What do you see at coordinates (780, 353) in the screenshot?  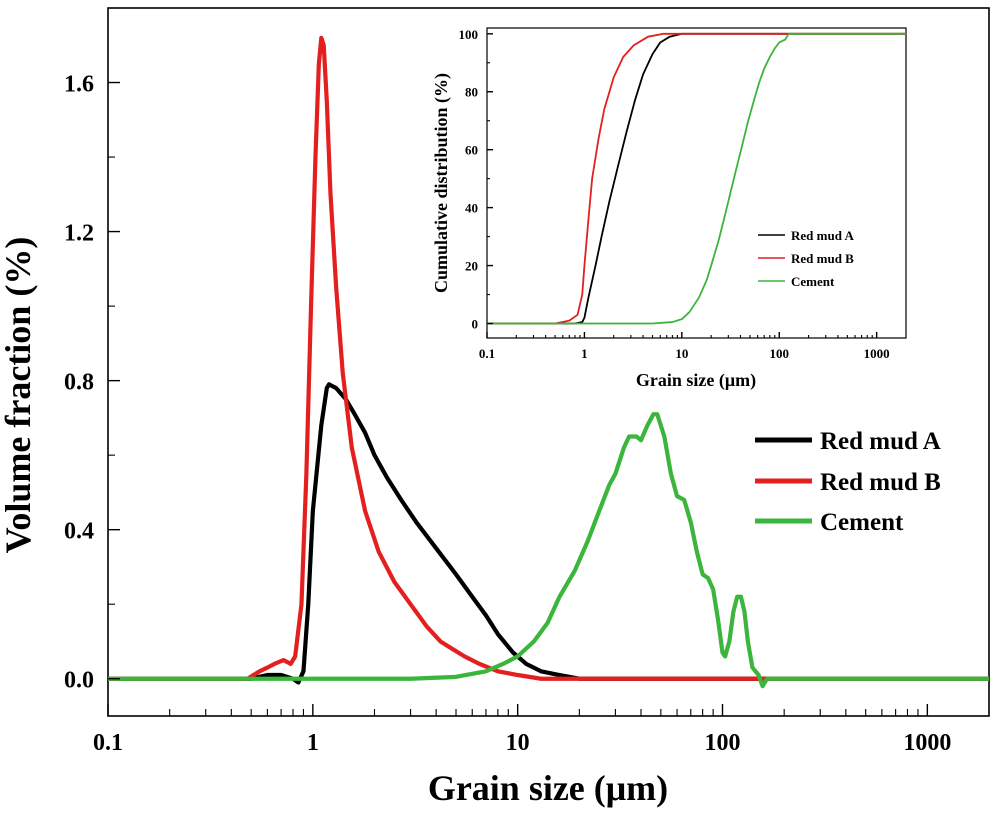 I see `inset-x-tick-label: 100` at bounding box center [780, 353].